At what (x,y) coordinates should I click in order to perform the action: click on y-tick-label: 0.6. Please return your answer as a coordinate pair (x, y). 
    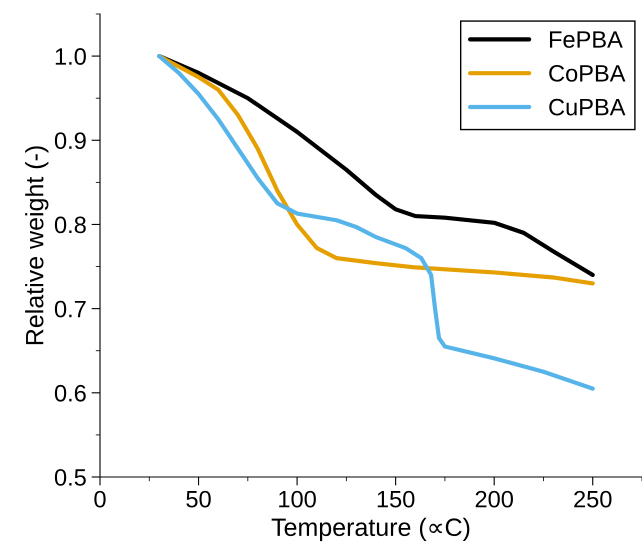
    Looking at the image, I should click on (70, 393).